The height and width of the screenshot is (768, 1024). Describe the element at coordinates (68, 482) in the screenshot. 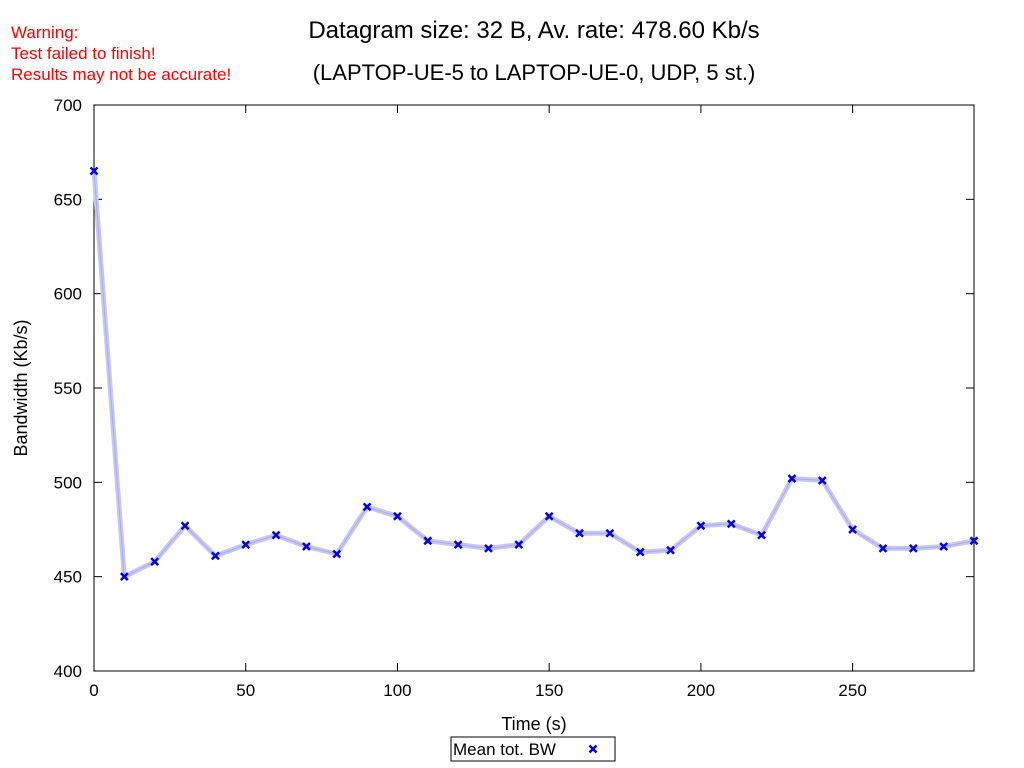

I see `y-tick-label: 500` at that location.